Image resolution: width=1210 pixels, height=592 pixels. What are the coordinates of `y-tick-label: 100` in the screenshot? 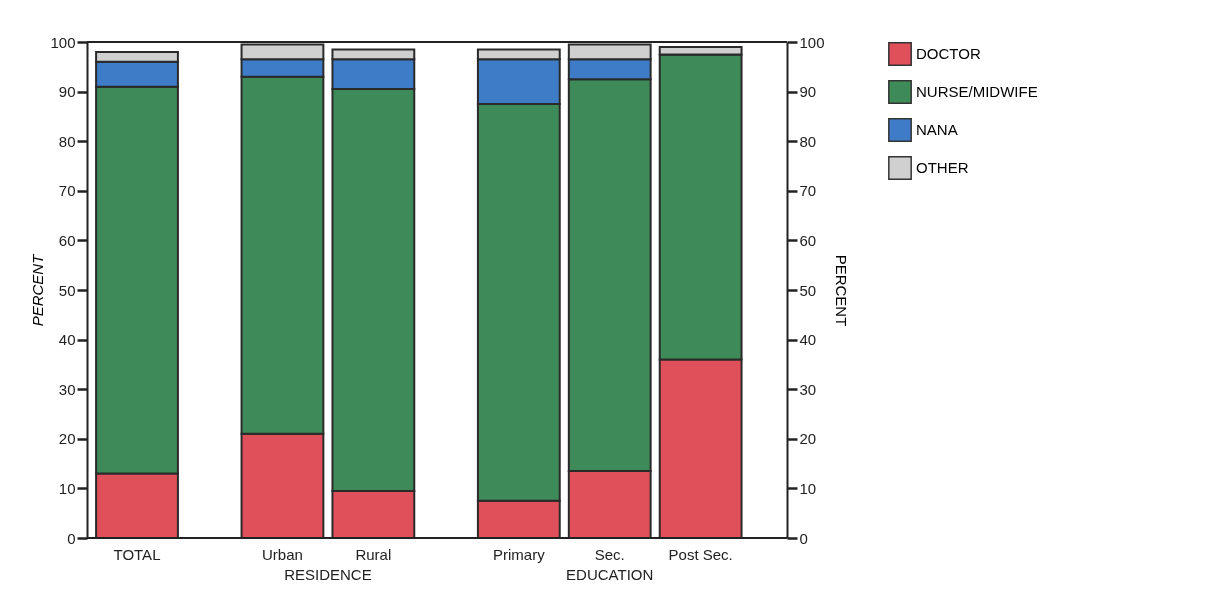 It's located at (63, 42).